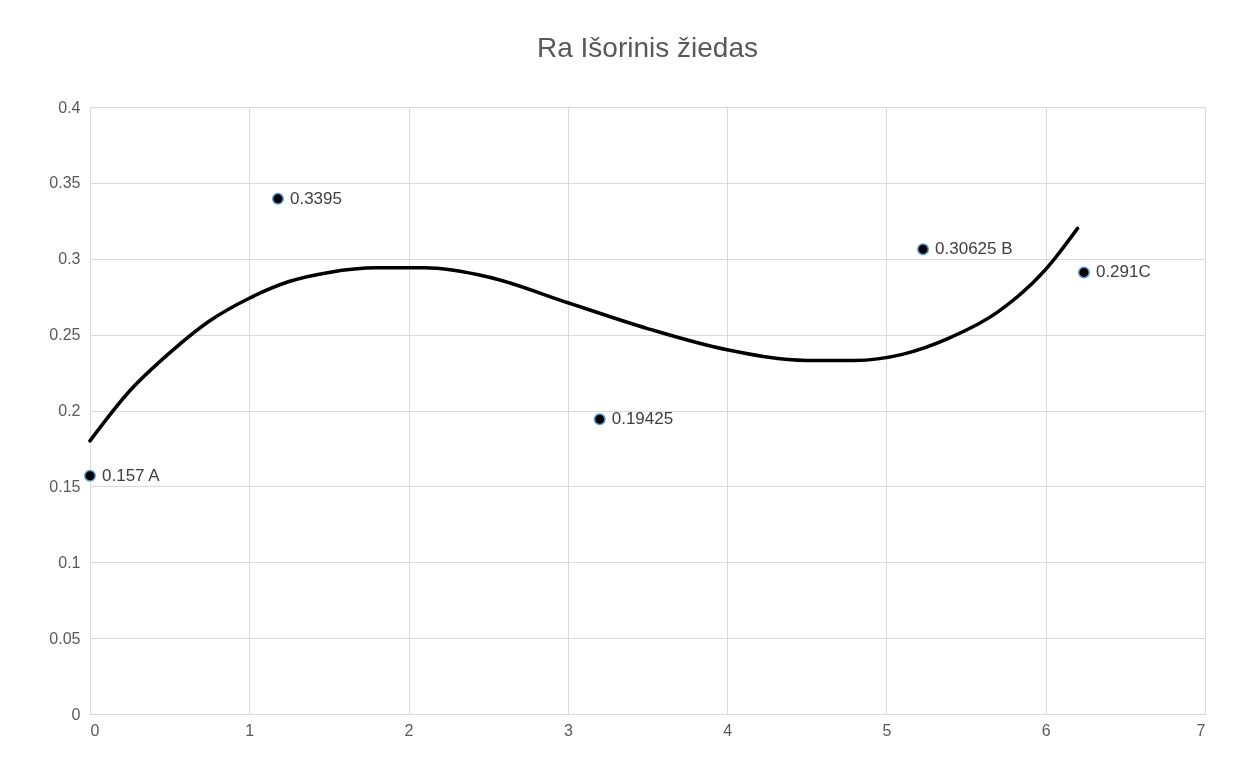  What do you see at coordinates (974, 249) in the screenshot?
I see `data-label: 0.30625 B` at bounding box center [974, 249].